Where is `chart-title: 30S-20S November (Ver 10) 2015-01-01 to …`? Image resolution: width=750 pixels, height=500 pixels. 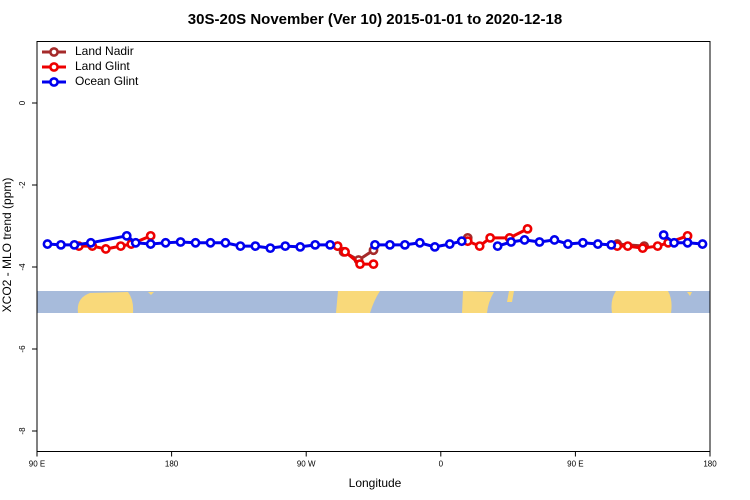
chart-title: 30S-20S November (Ver 10) 2015-01-01 to … is located at coordinates (375, 19).